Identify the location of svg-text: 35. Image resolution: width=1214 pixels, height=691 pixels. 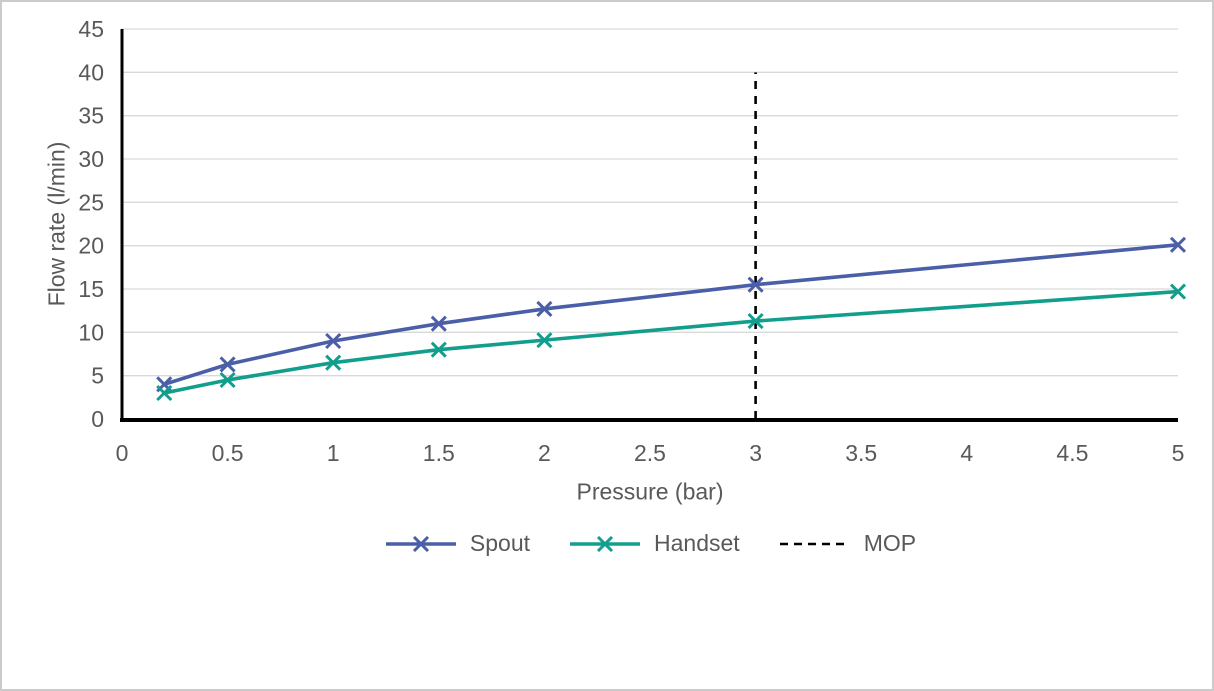
(91, 116).